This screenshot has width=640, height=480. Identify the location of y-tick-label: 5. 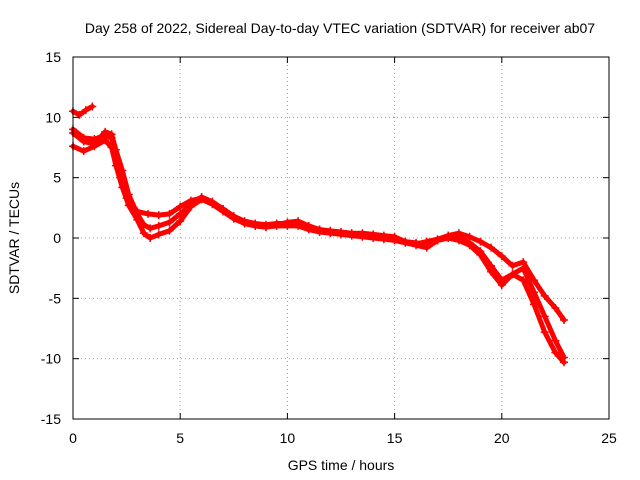
(57, 178).